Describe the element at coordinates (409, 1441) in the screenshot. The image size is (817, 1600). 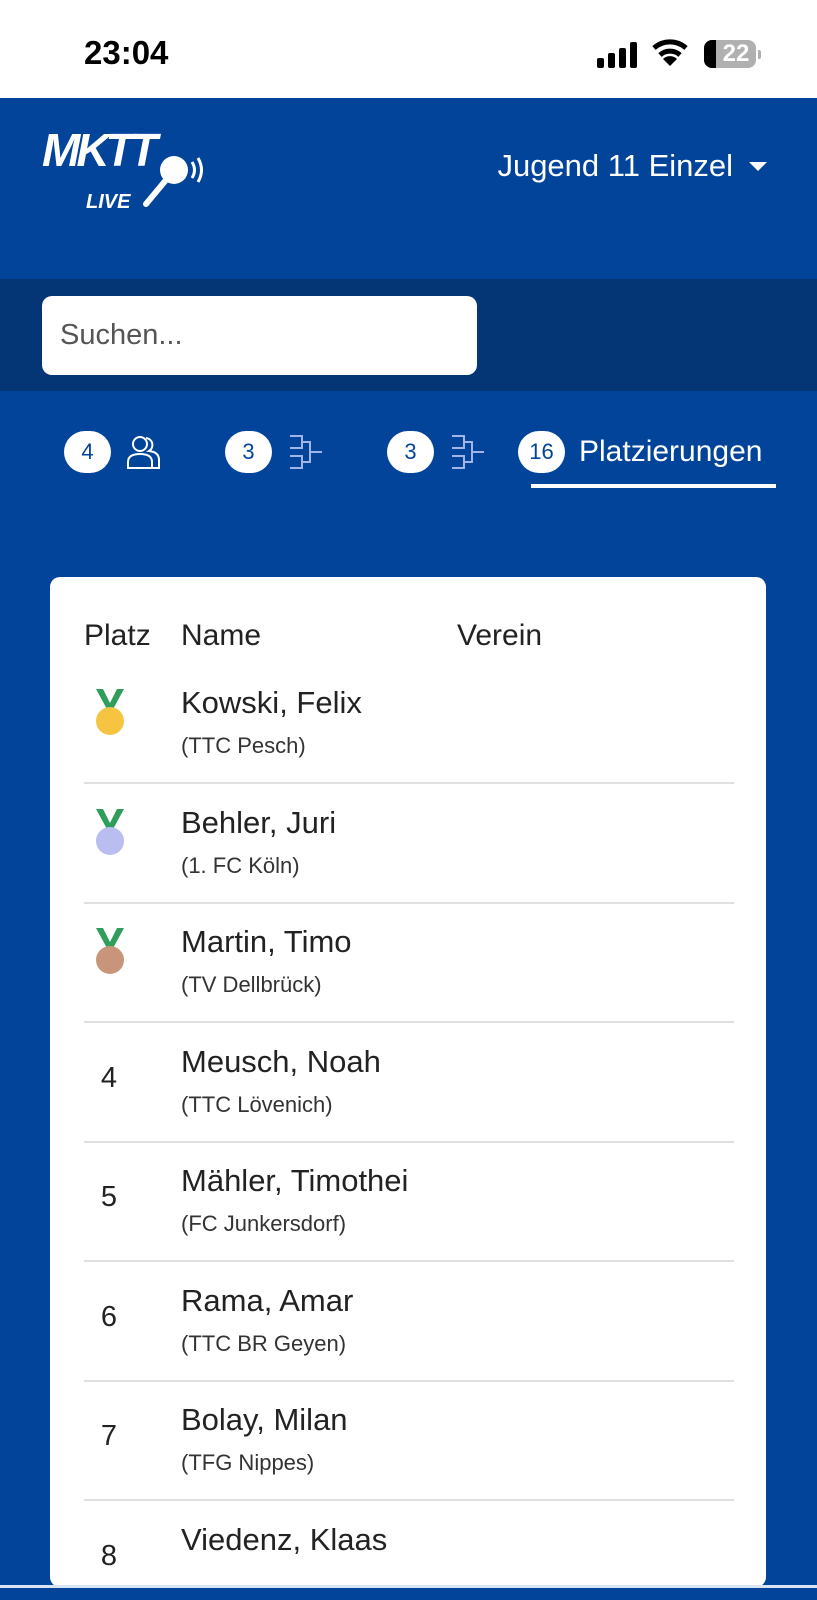
I see `table-row: 7 Bolay, Milan (TFG Nippes)` at that location.